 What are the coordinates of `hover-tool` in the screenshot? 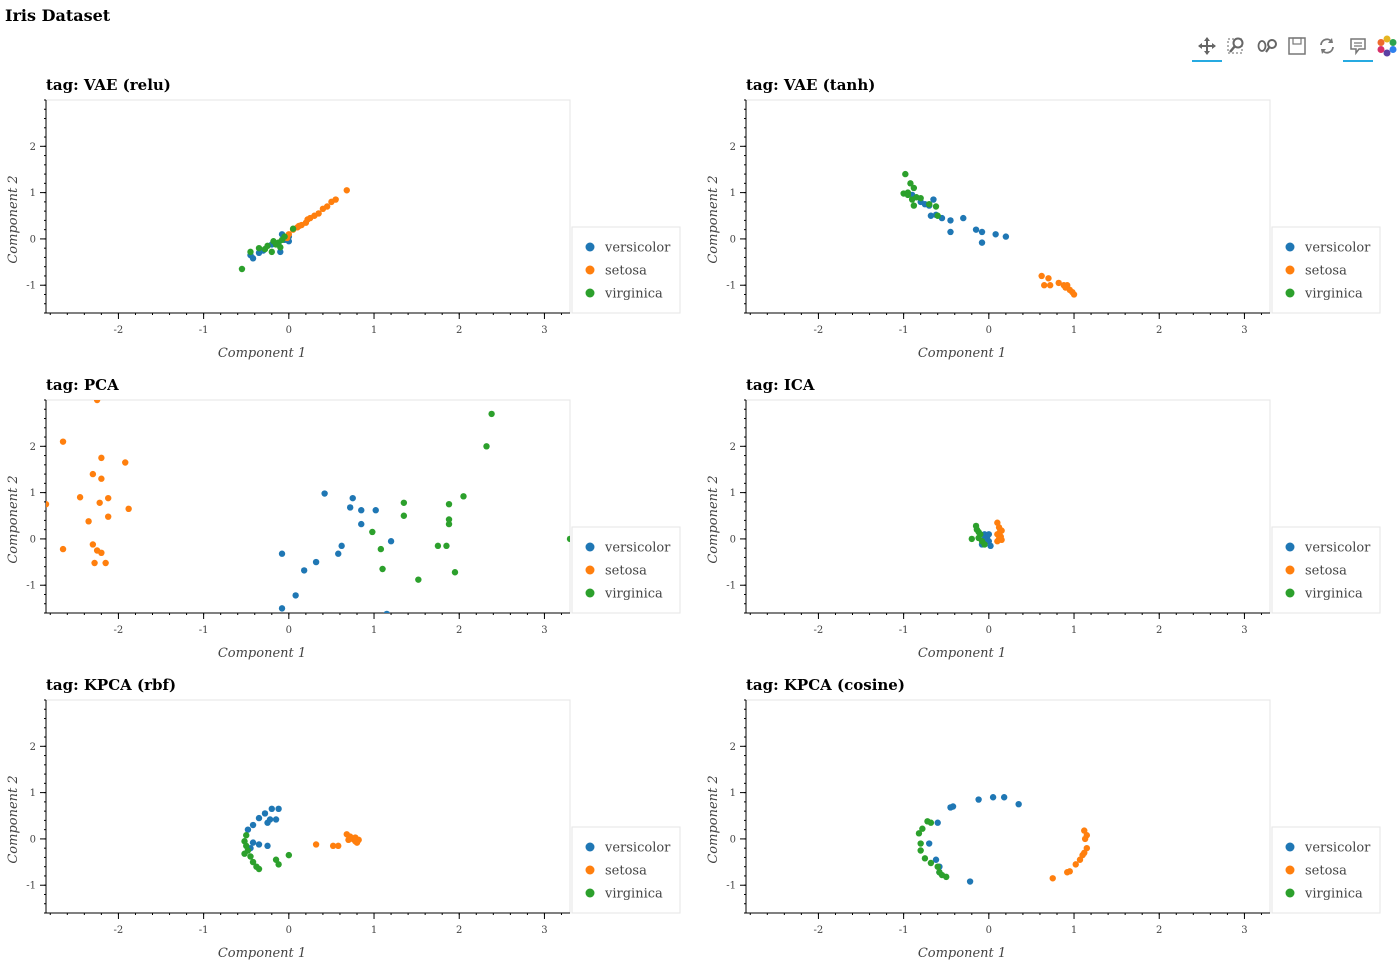 It's located at (1358, 47).